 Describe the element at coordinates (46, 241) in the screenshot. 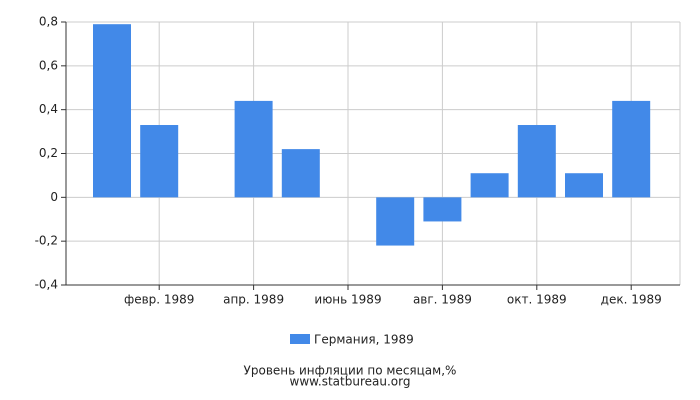

I see `y-tick-label: -0,2` at that location.